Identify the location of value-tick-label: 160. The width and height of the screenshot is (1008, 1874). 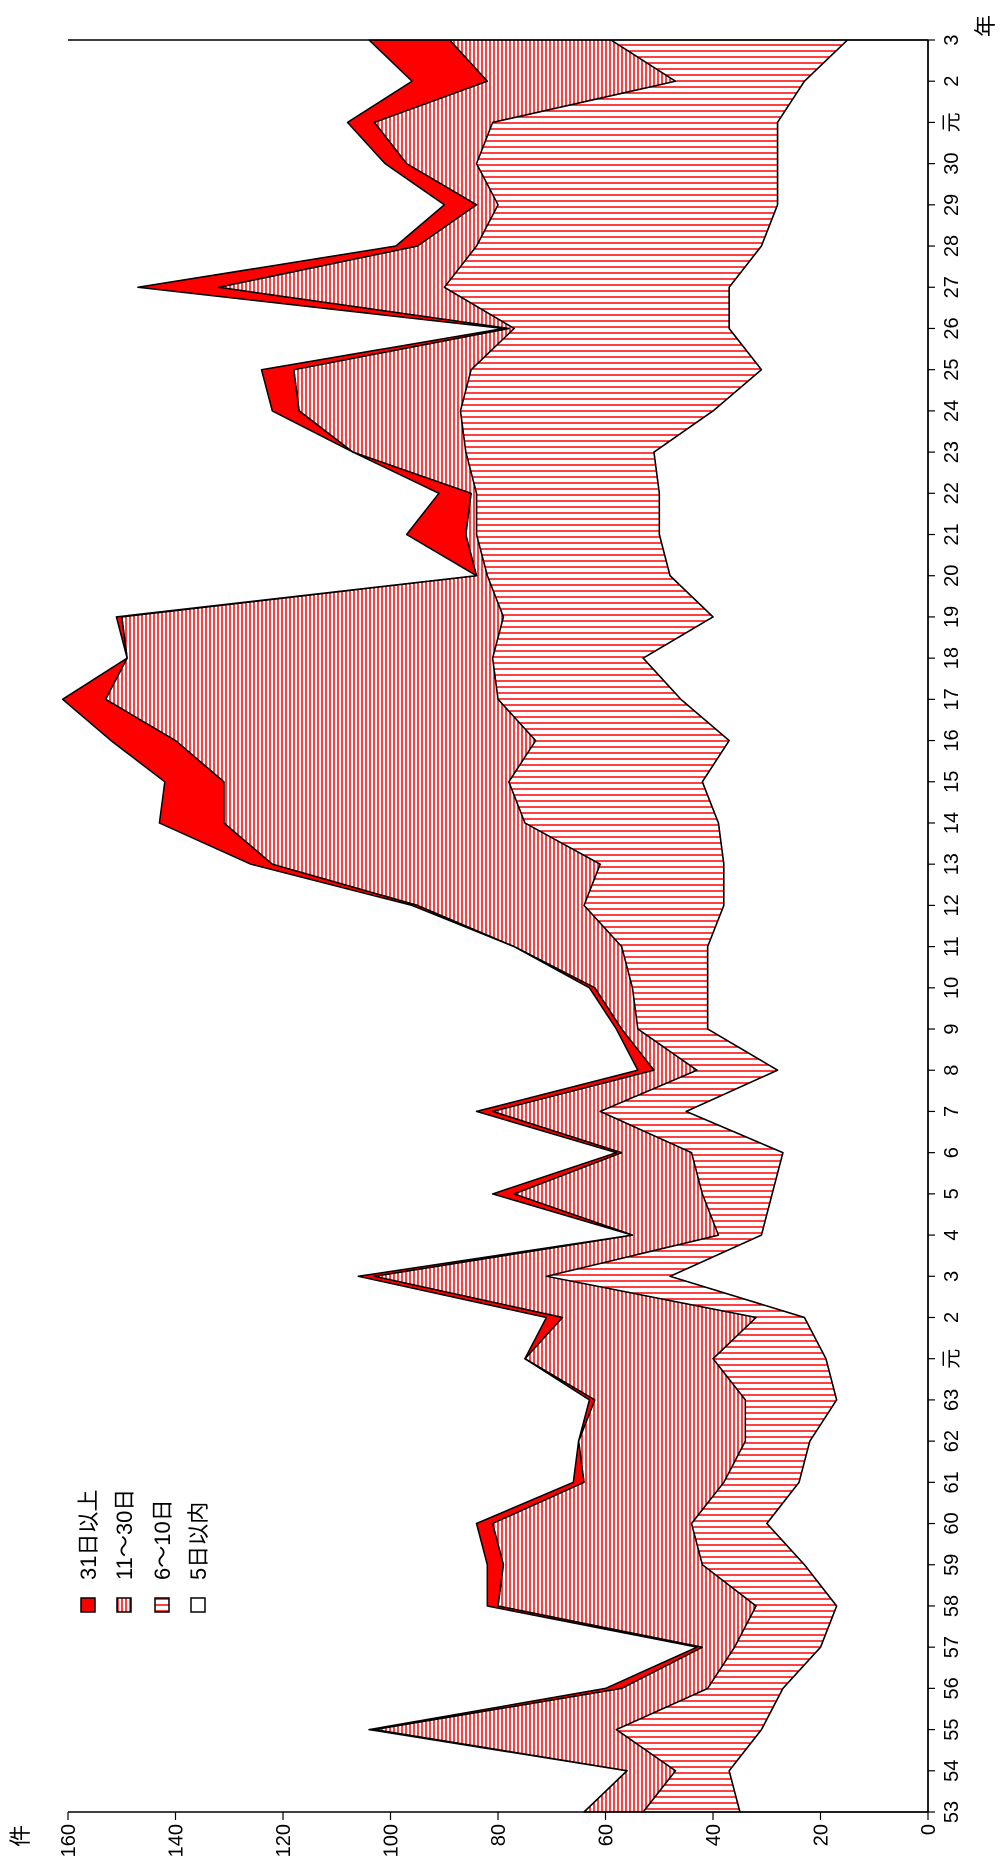
(69, 1840).